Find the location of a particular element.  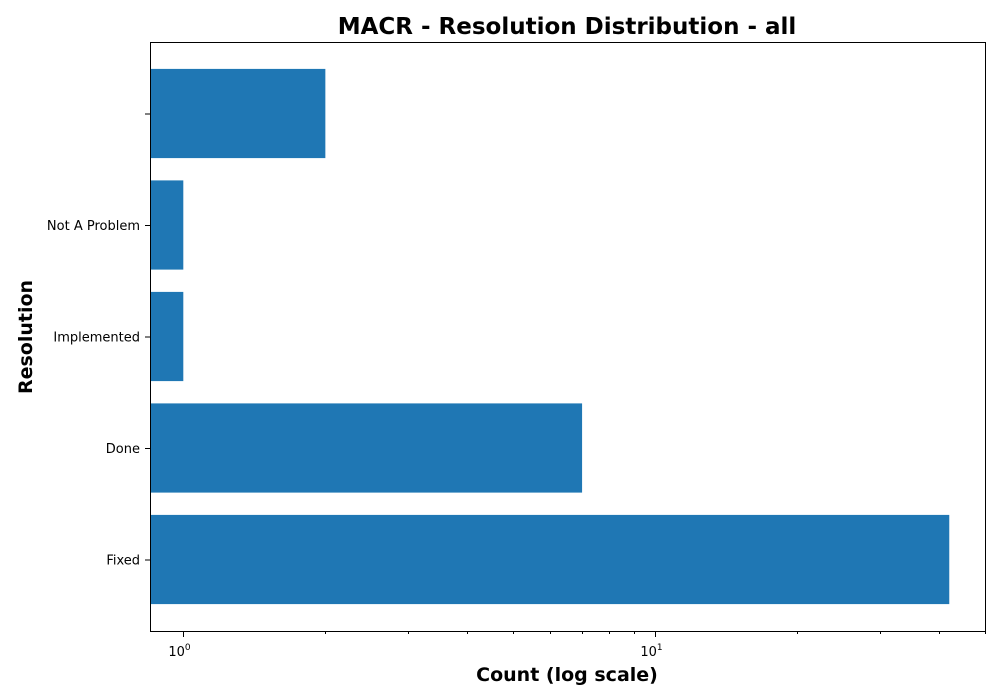

y-axis-label: Resolution is located at coordinates (26, 337).